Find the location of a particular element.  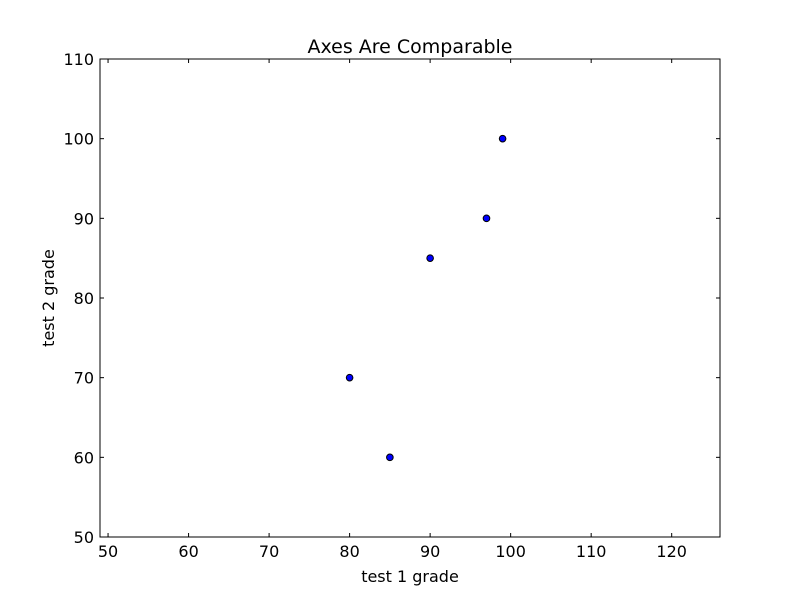

x-tick-label: 110 is located at coordinates (591, 551).